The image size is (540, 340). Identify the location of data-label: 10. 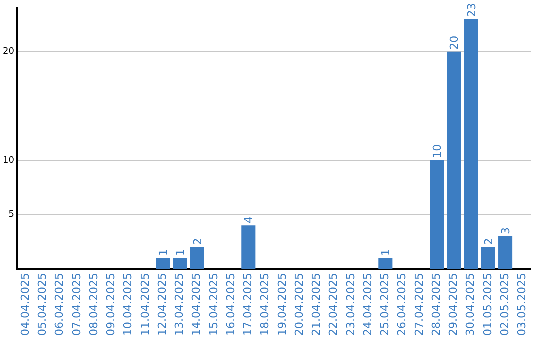
(437, 151).